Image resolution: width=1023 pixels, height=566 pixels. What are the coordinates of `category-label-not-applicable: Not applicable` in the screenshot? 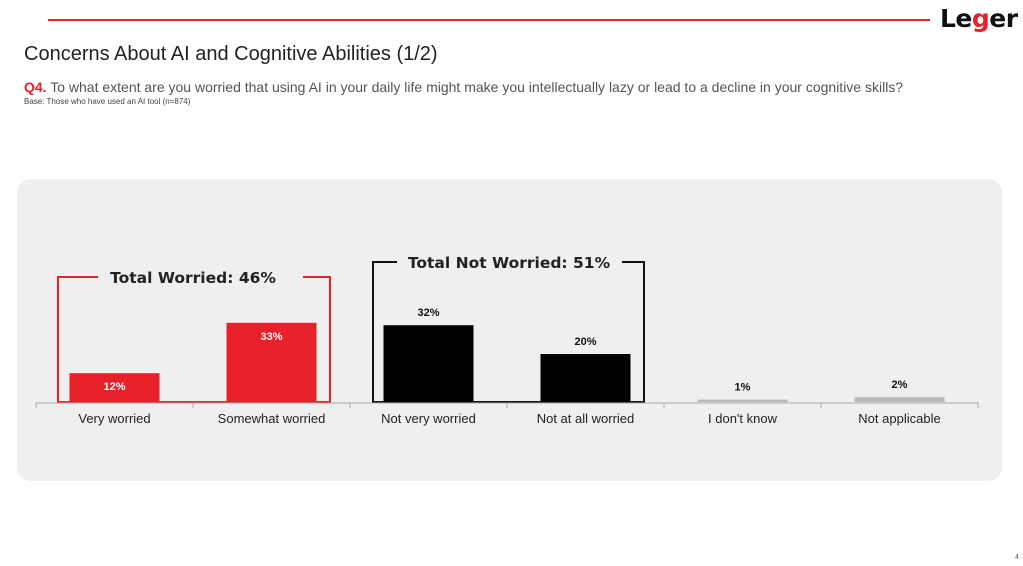 It's located at (899, 418).